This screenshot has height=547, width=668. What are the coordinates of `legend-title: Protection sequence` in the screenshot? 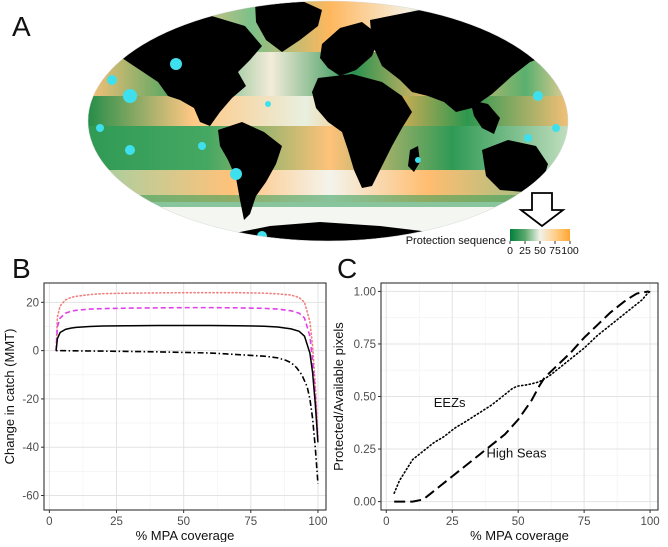 It's located at (456, 241).